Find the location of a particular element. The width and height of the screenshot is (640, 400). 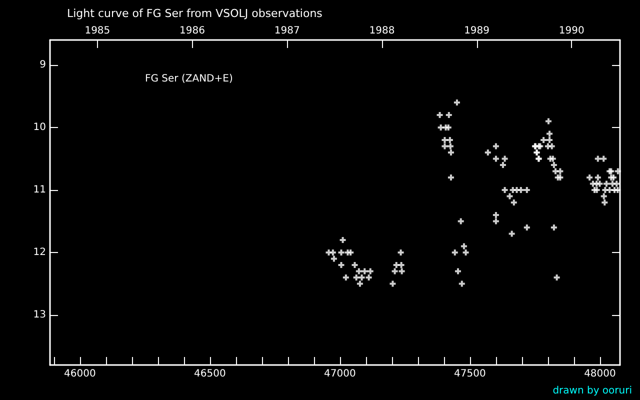

x-tick-label: 47000 is located at coordinates (340, 374).